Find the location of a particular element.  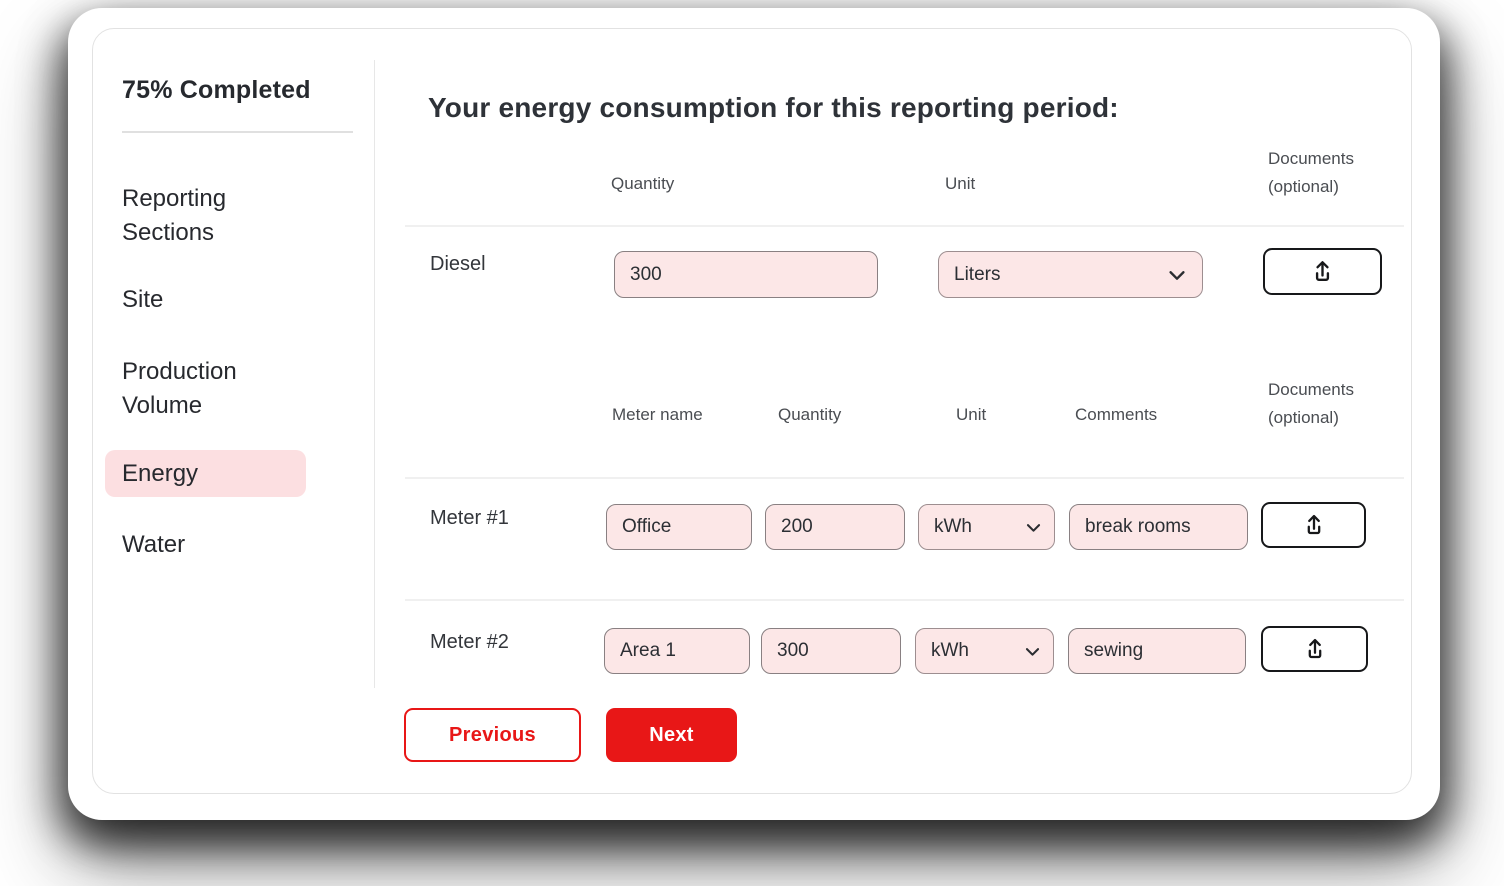

previous-button: Previous is located at coordinates (492, 735).